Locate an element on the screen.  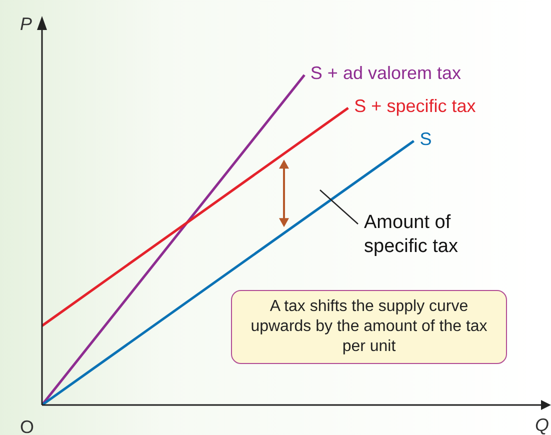
text: O is located at coordinates (27, 426).